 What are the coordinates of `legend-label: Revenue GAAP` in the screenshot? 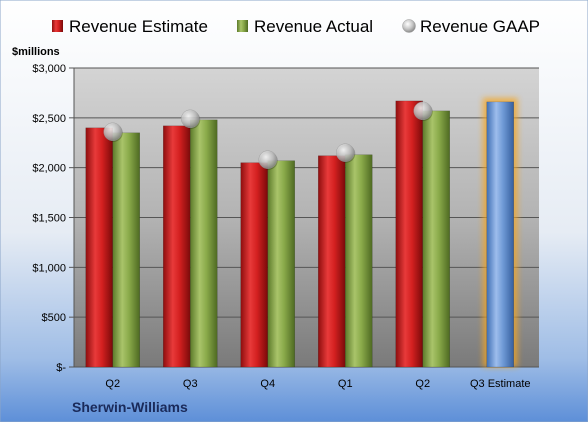 It's located at (480, 26).